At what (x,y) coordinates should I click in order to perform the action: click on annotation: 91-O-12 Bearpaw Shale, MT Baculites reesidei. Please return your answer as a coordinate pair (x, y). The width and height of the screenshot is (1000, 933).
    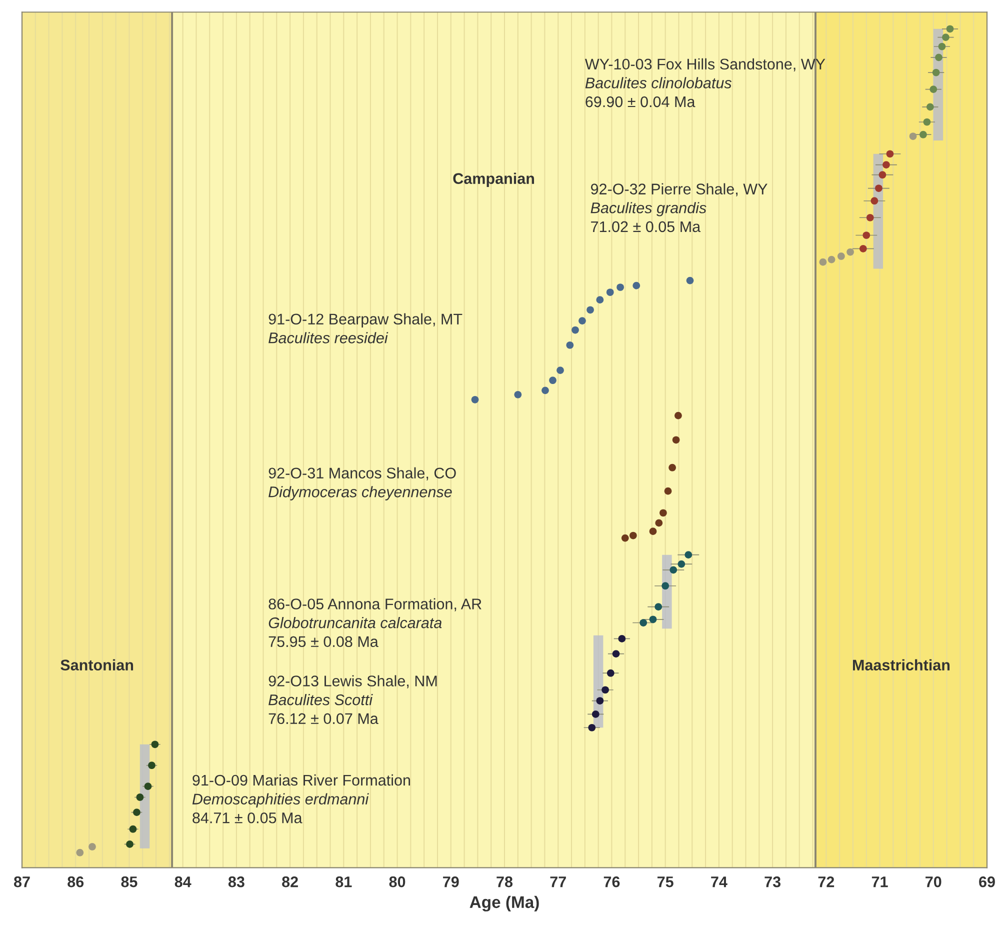
    Looking at the image, I should click on (365, 328).